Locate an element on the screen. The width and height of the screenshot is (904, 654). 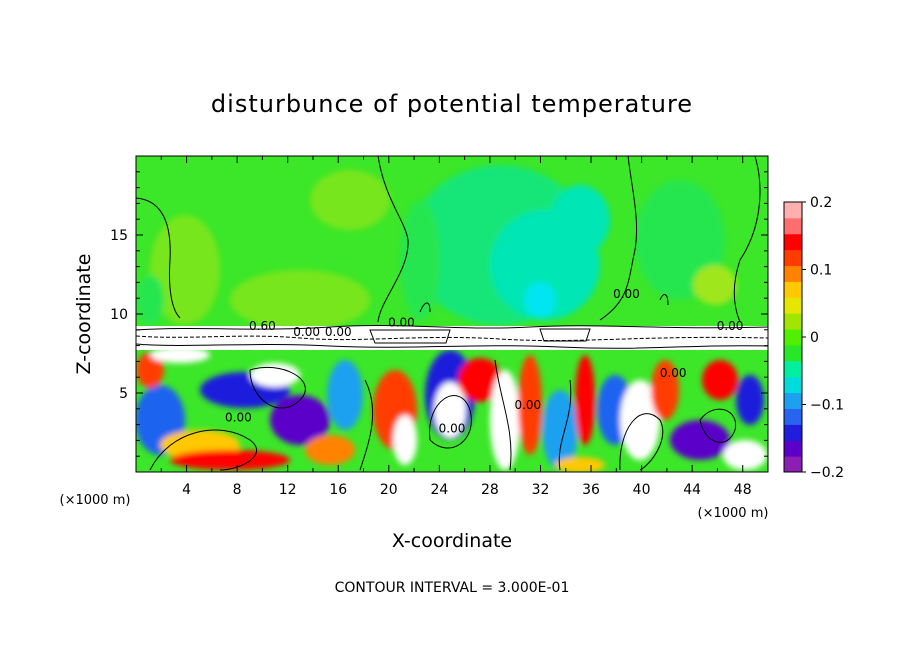
y-axis-unit: (×1000 m) is located at coordinates (95, 500).